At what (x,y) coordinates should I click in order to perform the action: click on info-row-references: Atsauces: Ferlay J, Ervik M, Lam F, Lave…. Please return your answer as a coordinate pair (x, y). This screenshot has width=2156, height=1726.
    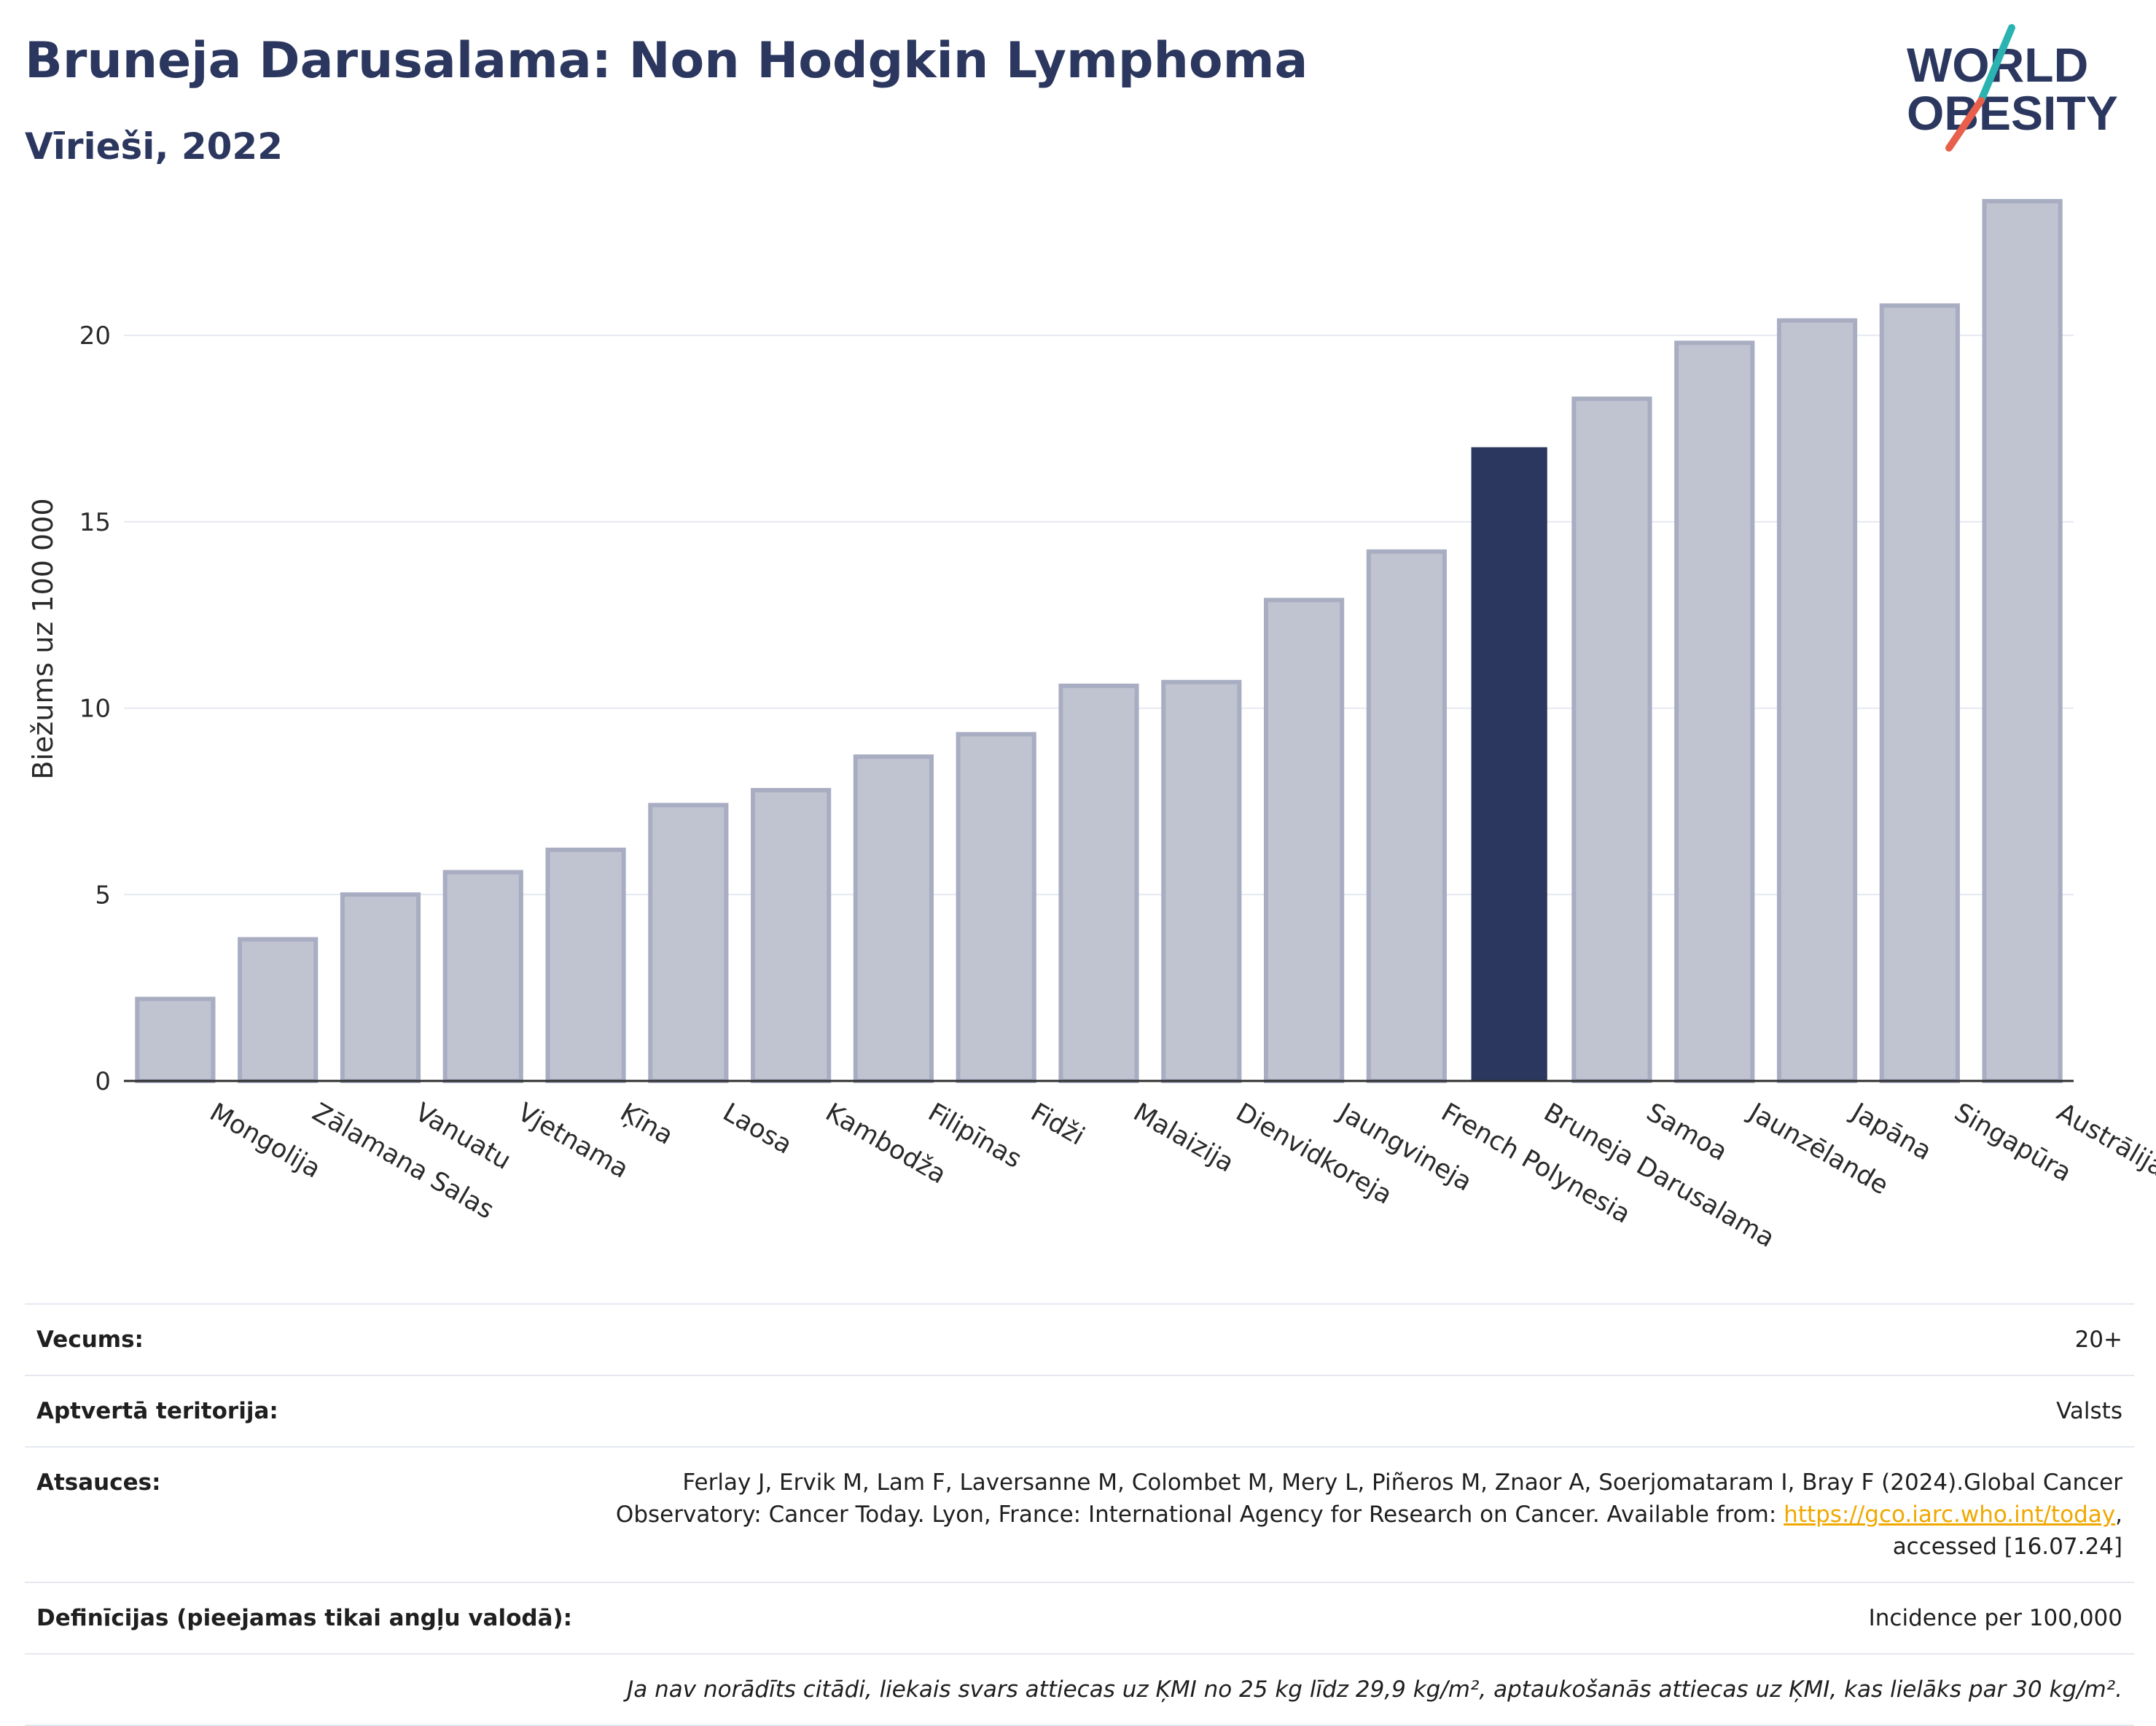
    Looking at the image, I should click on (1079, 1514).